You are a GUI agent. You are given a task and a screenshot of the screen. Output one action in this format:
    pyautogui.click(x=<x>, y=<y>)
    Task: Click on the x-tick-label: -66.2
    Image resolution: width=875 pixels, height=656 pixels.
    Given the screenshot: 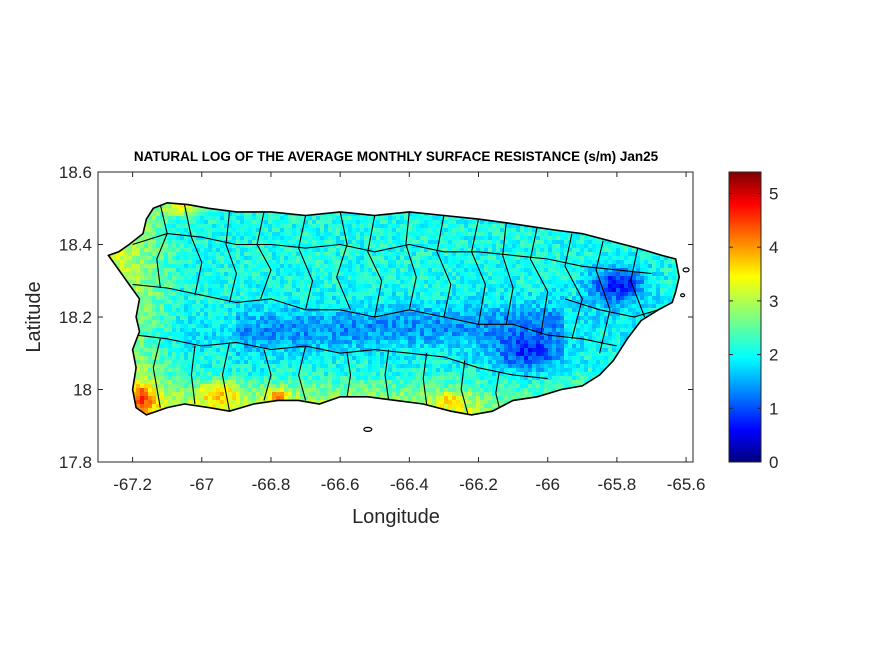 What is the action you would take?
    pyautogui.click(x=478, y=484)
    